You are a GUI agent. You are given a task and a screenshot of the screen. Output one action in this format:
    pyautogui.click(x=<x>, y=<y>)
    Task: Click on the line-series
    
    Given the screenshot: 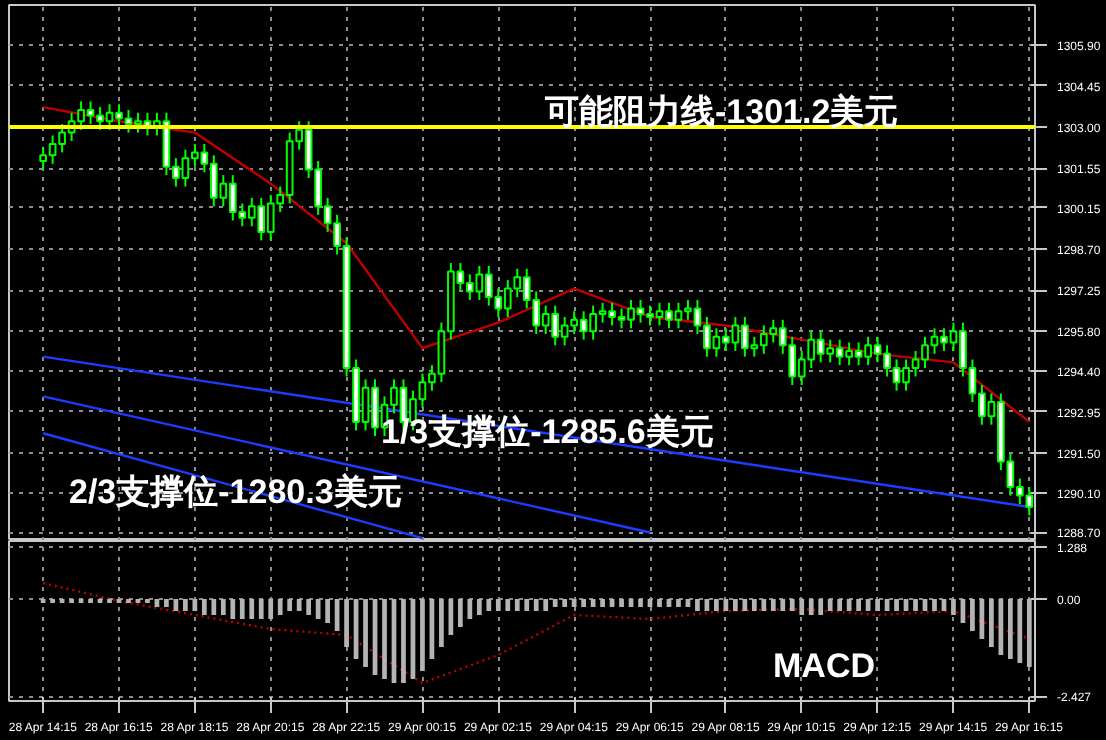 What is the action you would take?
    pyautogui.click(x=536, y=633)
    